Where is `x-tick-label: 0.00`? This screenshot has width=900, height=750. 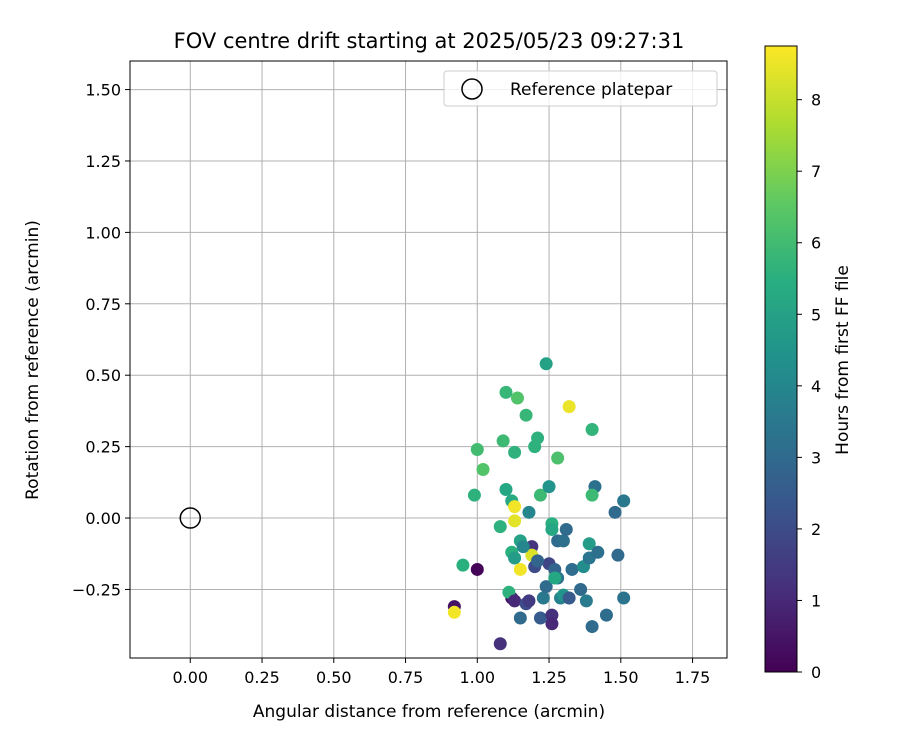
x-tick-label: 0.00 is located at coordinates (190, 677).